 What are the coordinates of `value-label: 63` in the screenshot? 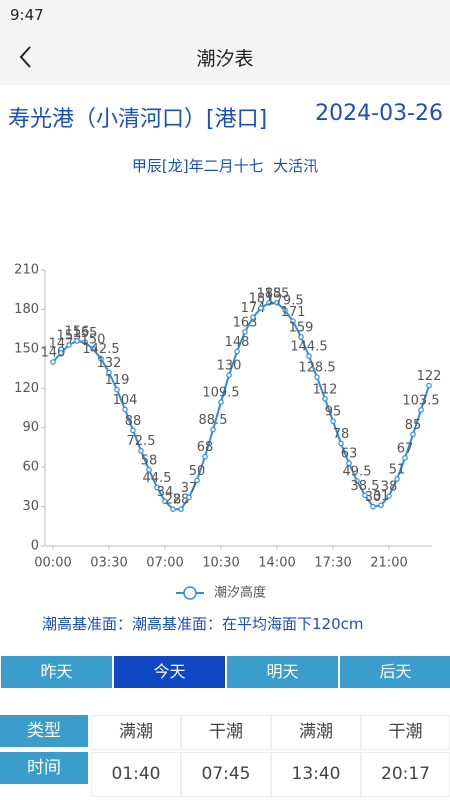 It's located at (349, 454).